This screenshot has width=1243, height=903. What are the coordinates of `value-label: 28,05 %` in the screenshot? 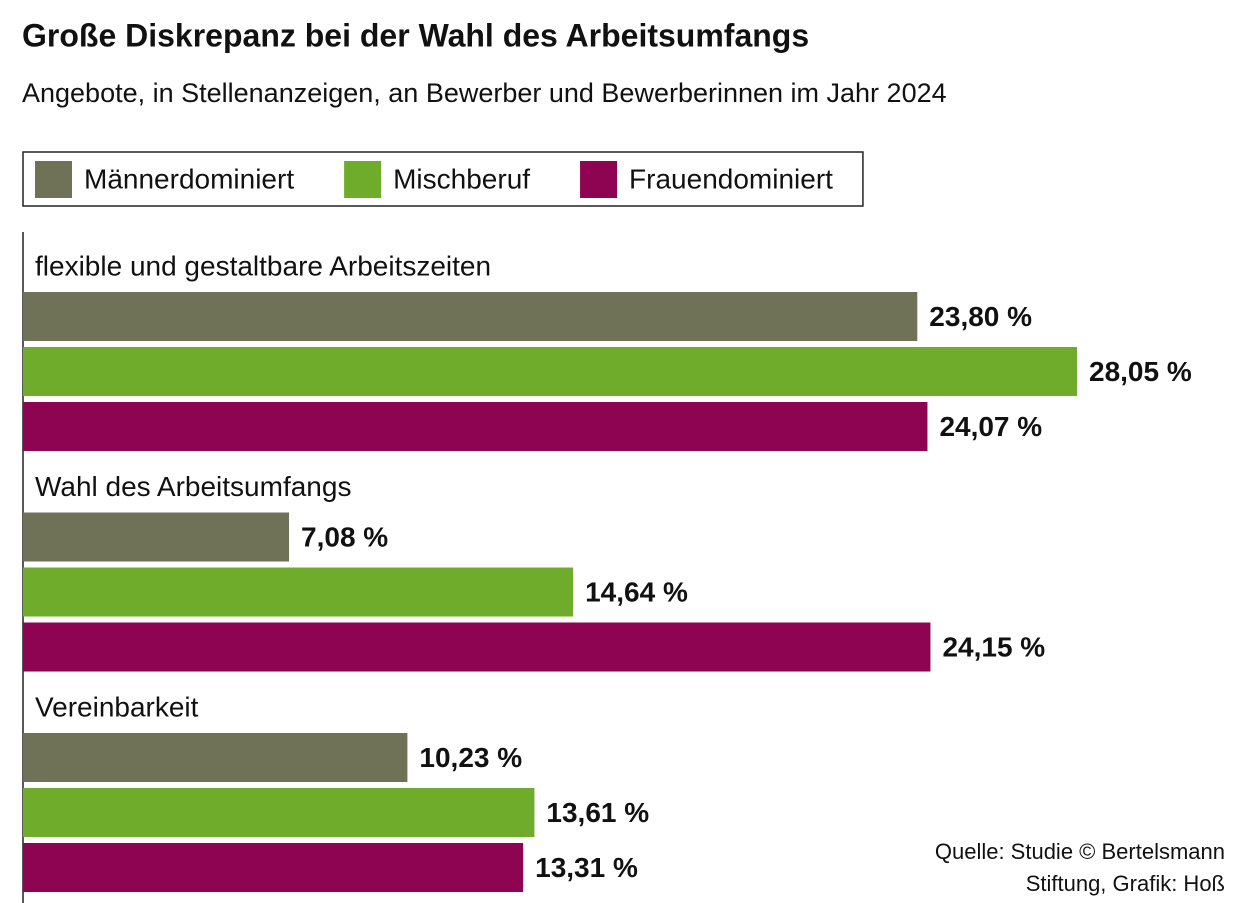 It's located at (1140, 371).